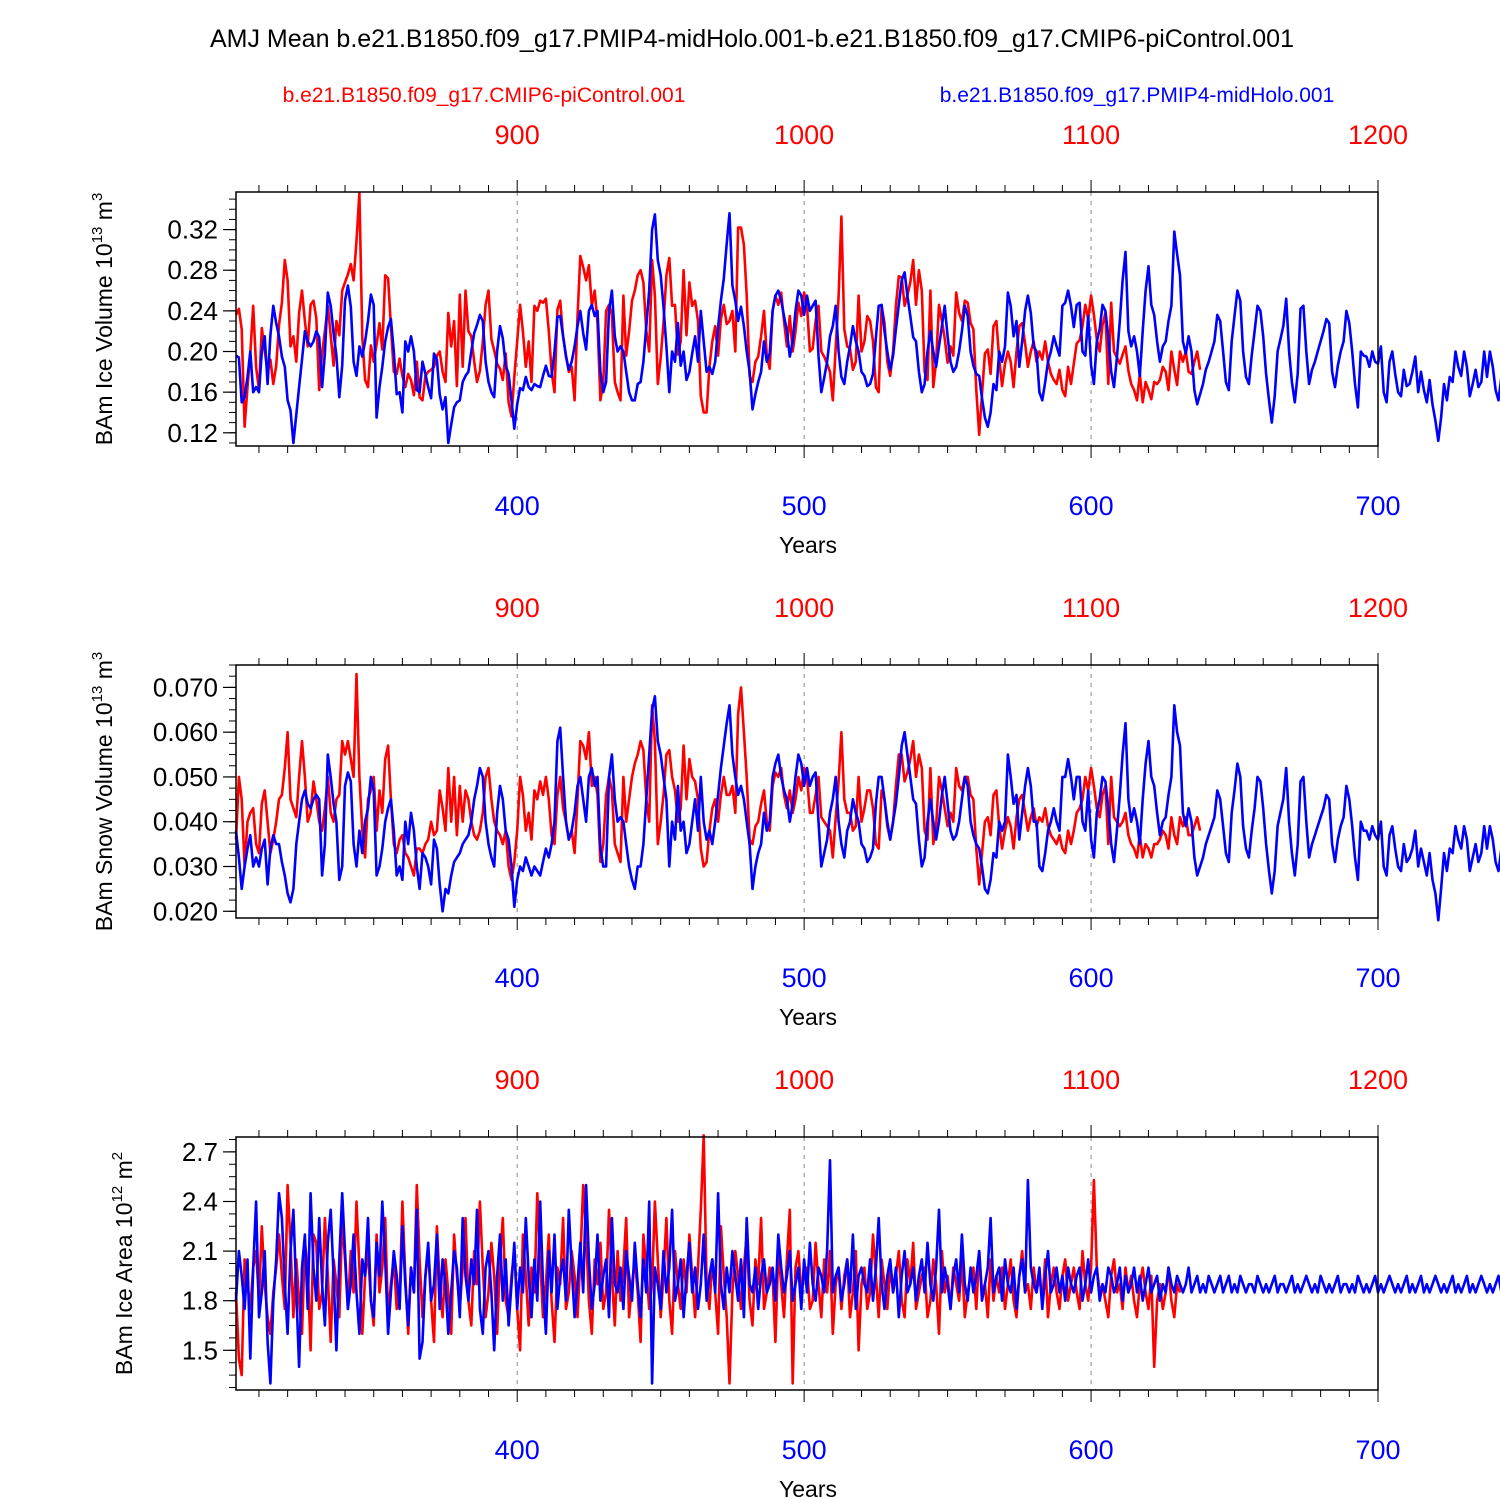 The width and height of the screenshot is (1500, 1500). I want to click on y-tick-label: 0.030, so click(185, 867).